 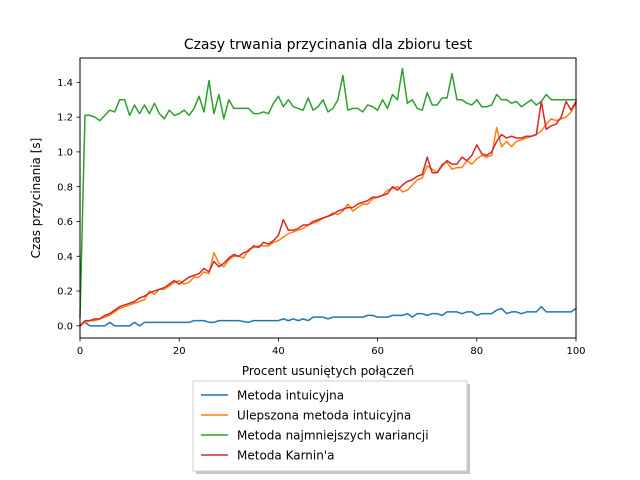 I want to click on legend-label: Ulepszona metoda intuicyjna, so click(x=324, y=416).